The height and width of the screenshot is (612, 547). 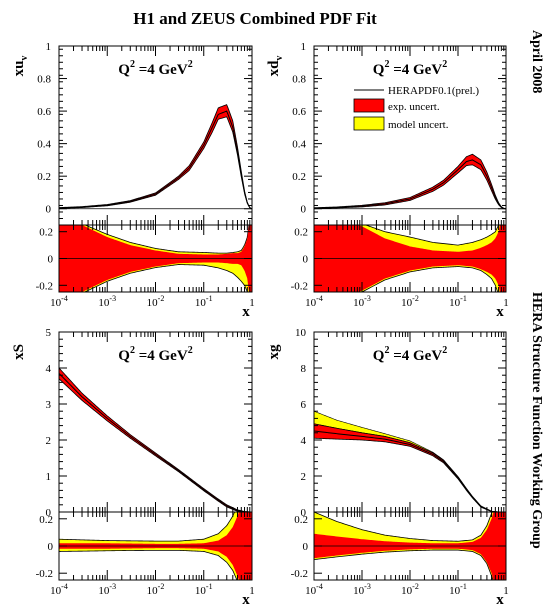 I want to click on date-label: April 2008, so click(x=536, y=61).